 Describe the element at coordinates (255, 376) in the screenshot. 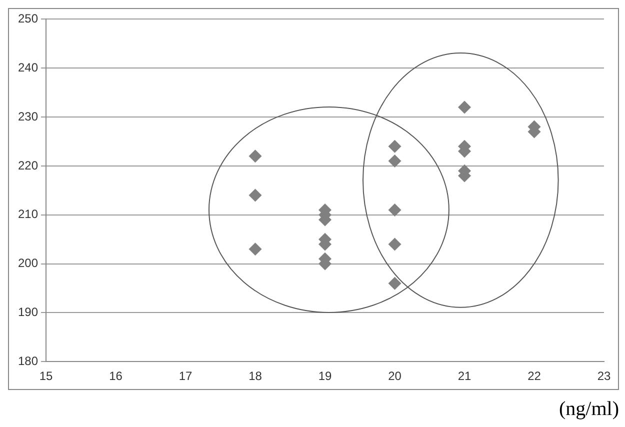

I see `x-tick-label: 18` at that location.